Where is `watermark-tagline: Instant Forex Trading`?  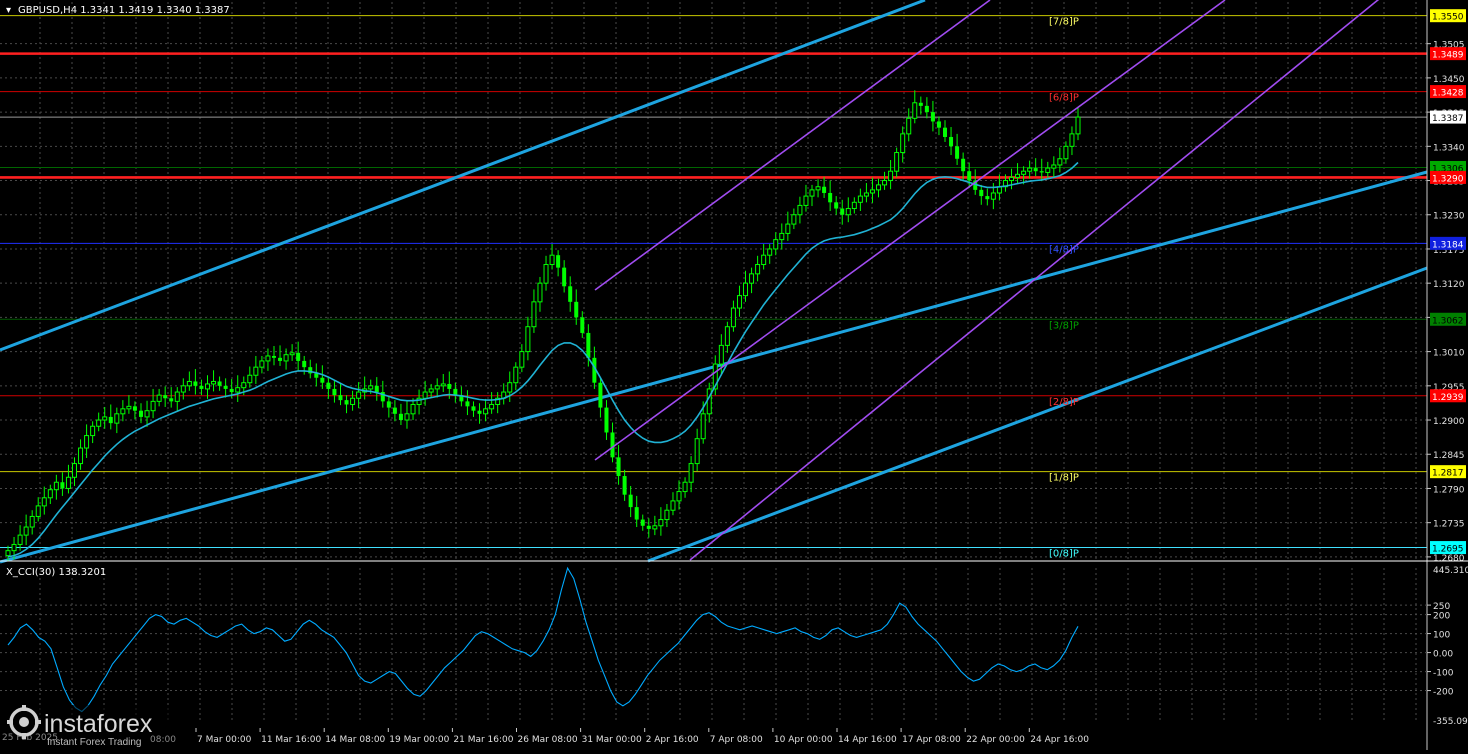
watermark-tagline: Instant Forex Trading is located at coordinates (94, 742).